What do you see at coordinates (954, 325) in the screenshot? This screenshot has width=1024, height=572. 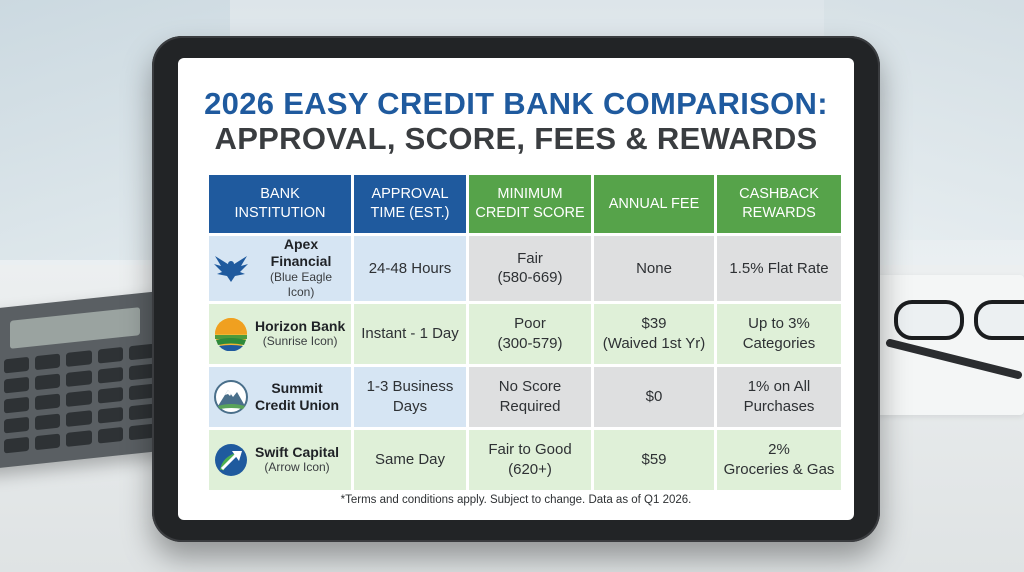 I see `eyeglasses` at bounding box center [954, 325].